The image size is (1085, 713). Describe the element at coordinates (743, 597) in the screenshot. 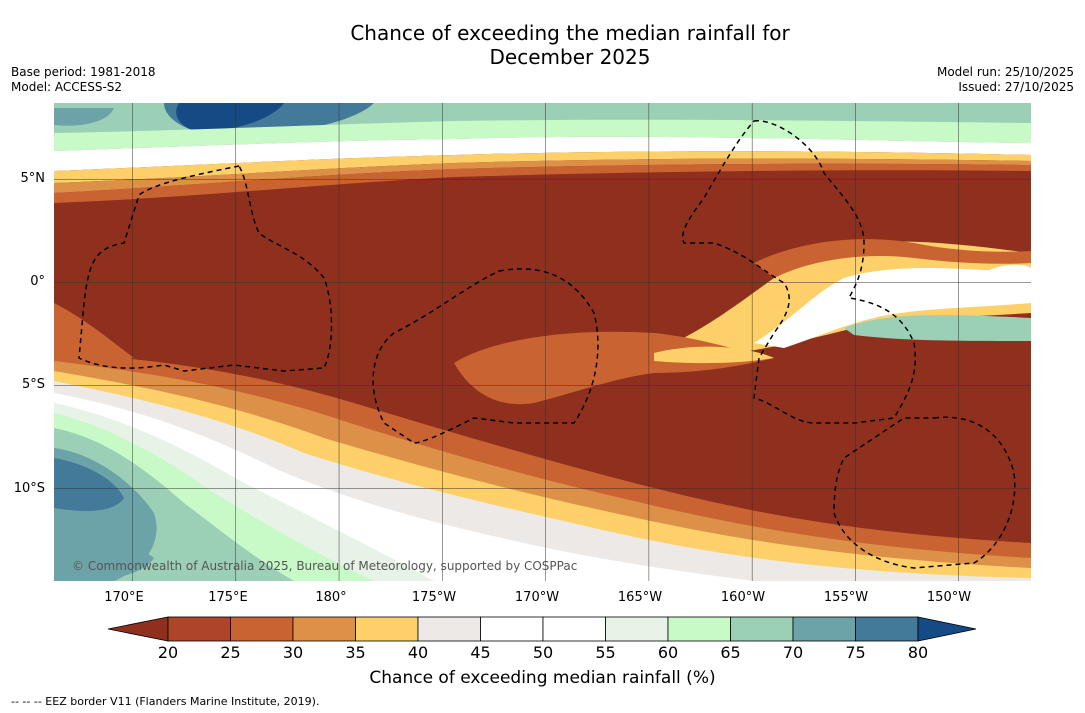

I see `lon-label-160w: 160°W` at that location.